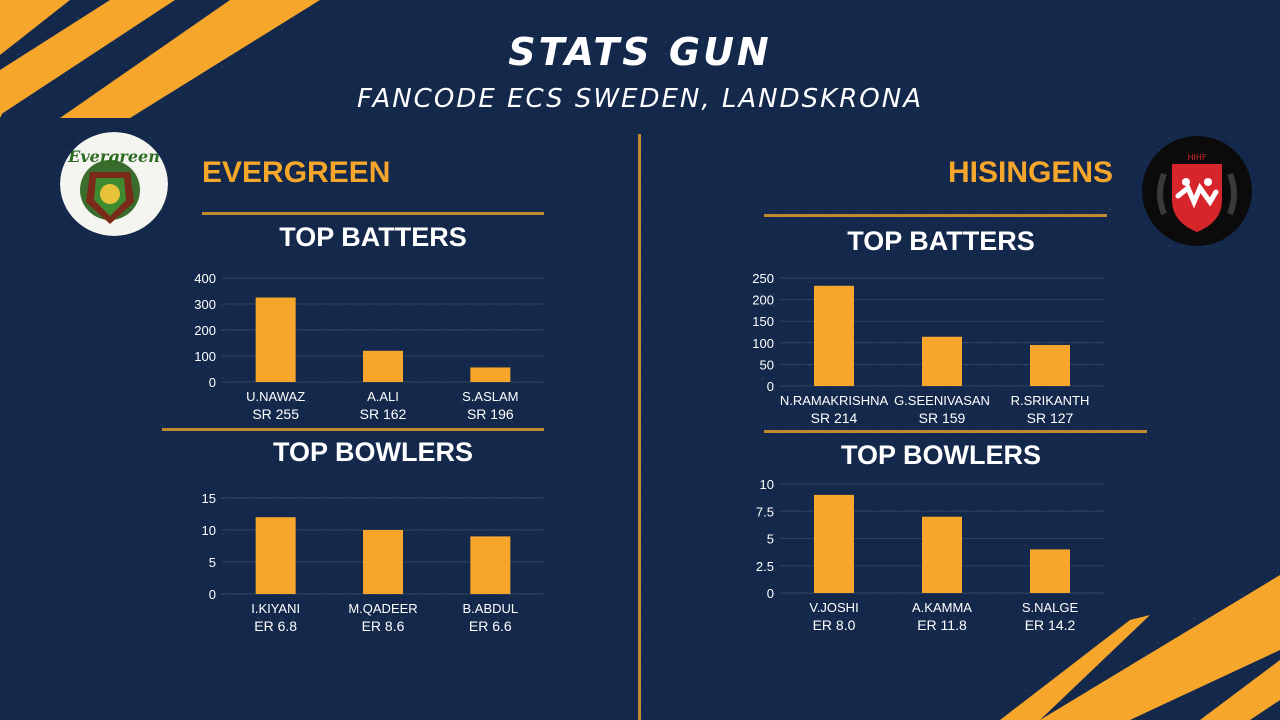 The width and height of the screenshot is (1280, 720). I want to click on center-divider, so click(639, 427).